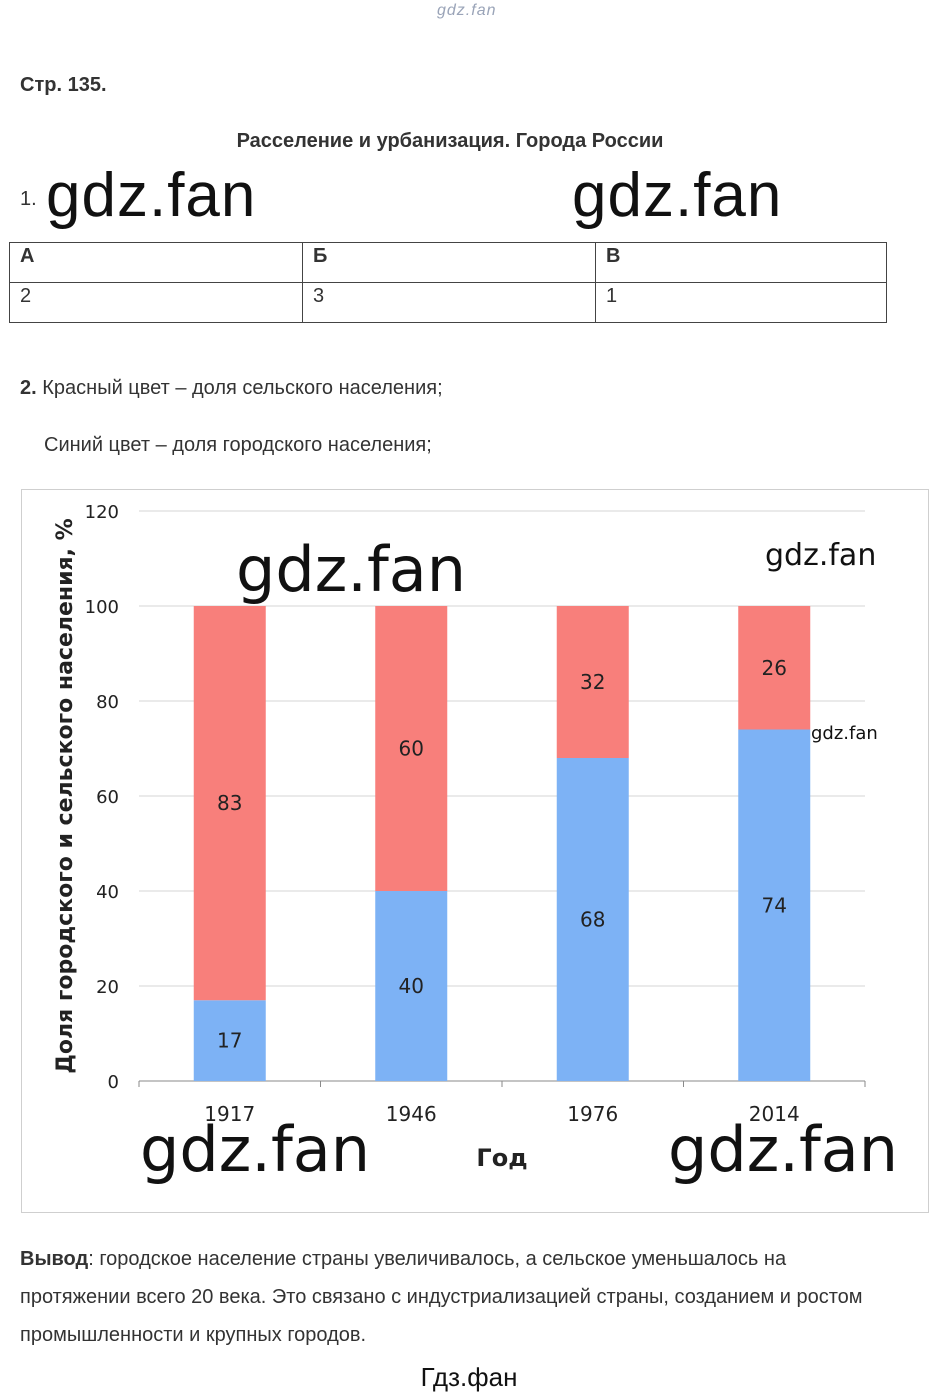  Describe the element at coordinates (242, 388) in the screenshot. I see `legend-red-text: Красный цвет – доля сельского населения;` at that location.